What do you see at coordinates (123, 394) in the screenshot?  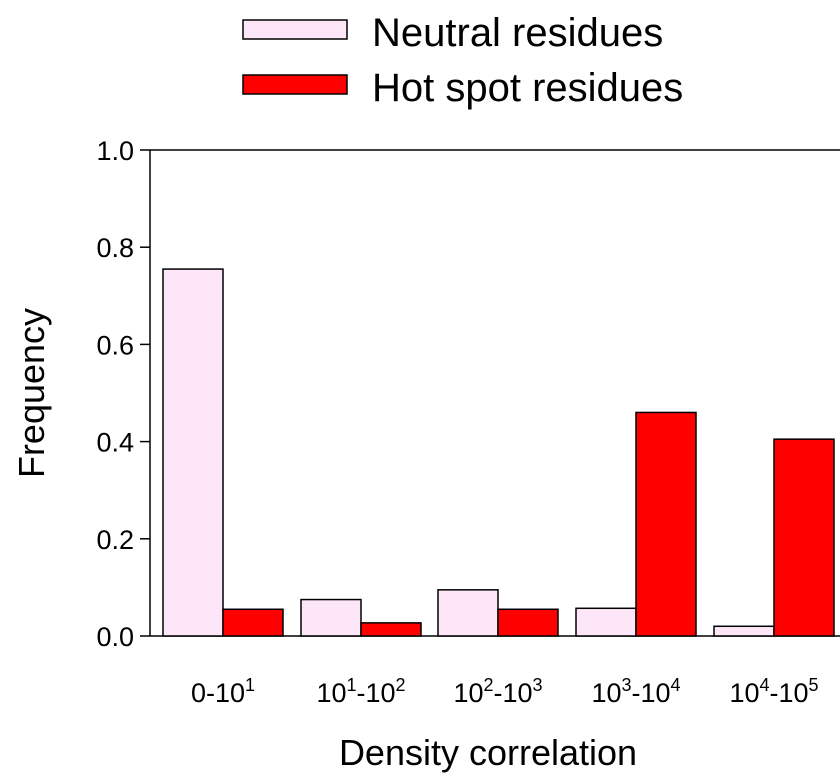 I see `y-ticks: 0.0 0.2 0.4 0.6 0.8 1.0` at bounding box center [123, 394].